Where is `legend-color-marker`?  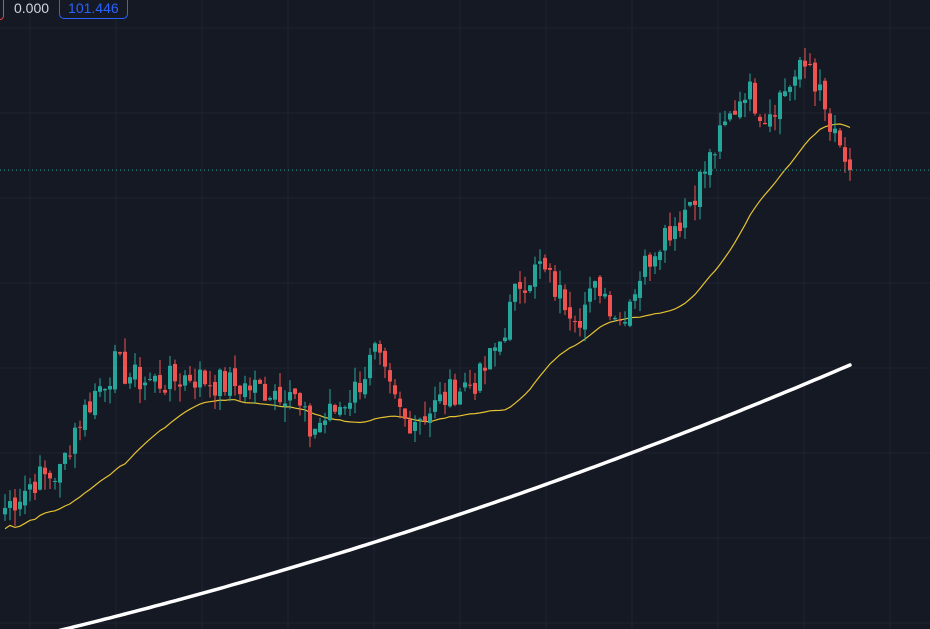 legend-color-marker is located at coordinates (2, 10).